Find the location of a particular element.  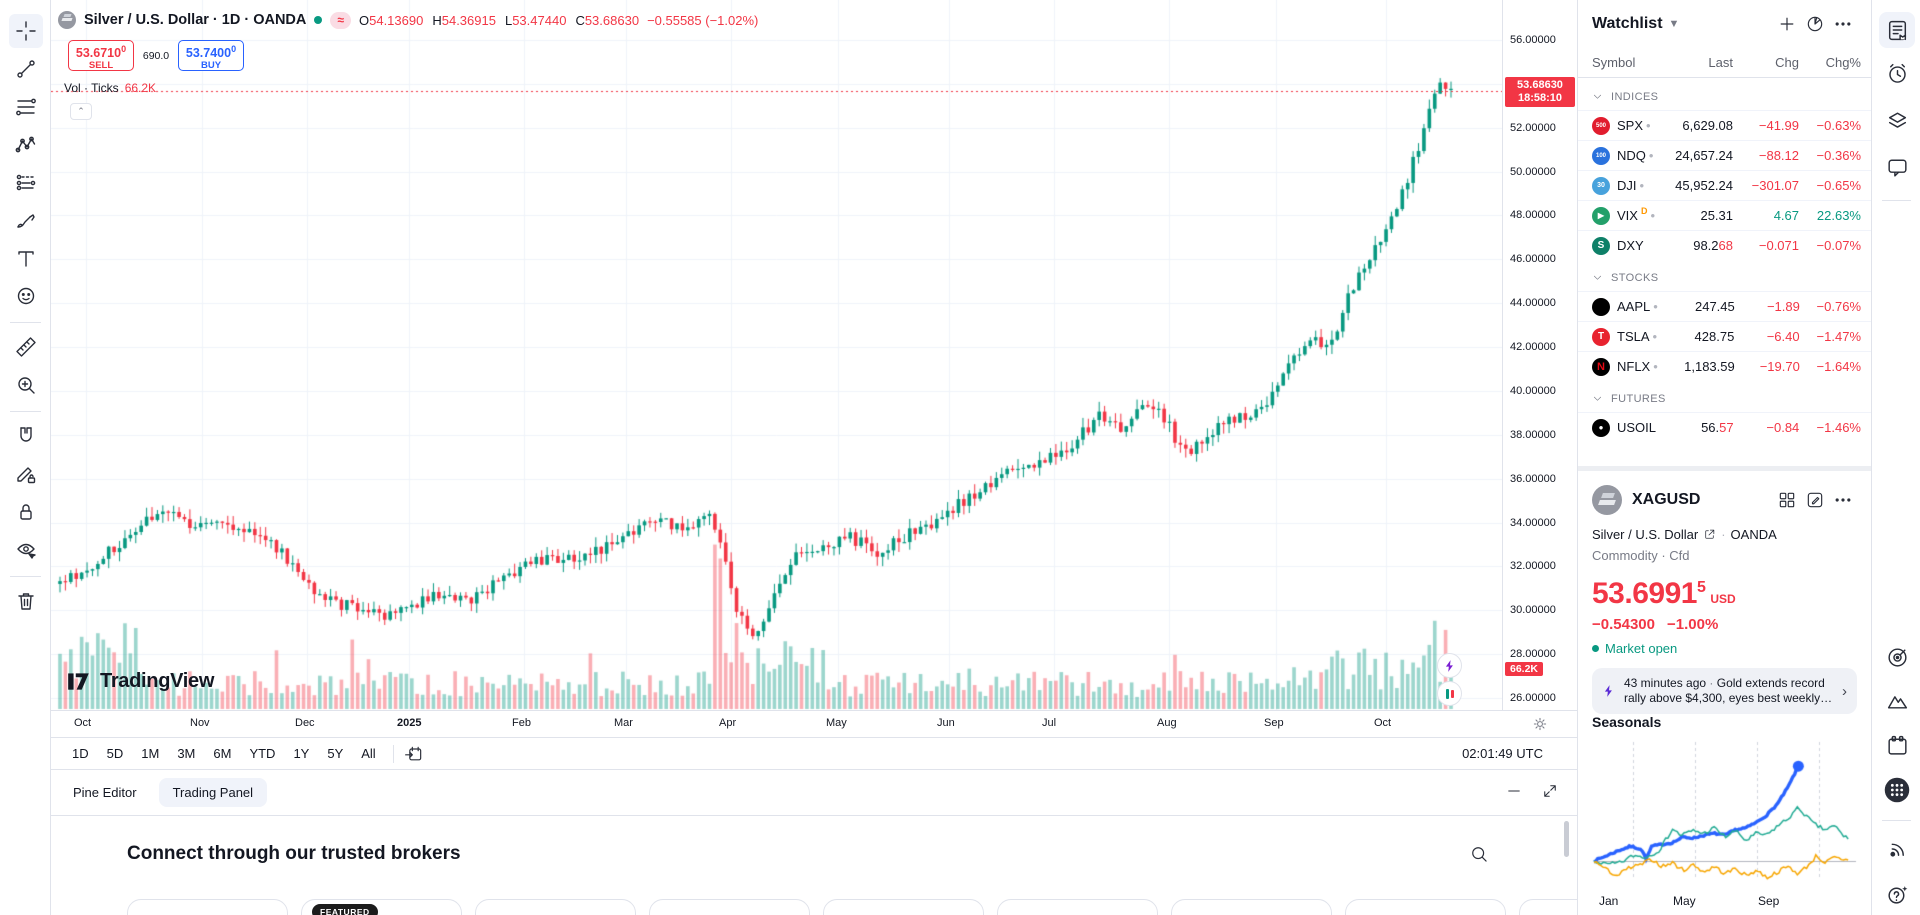

price-axis-label: 42.00000 is located at coordinates (1533, 347).